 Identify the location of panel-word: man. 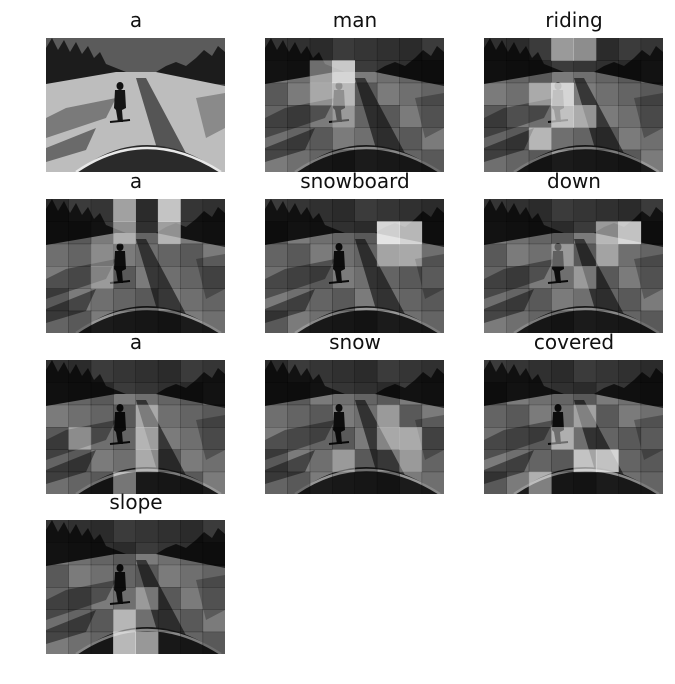
(355, 20).